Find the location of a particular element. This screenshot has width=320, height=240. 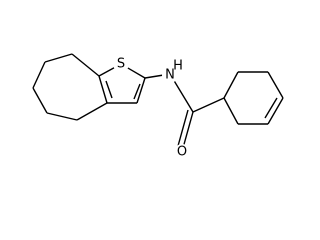

atom-label: S is located at coordinates (121, 64).